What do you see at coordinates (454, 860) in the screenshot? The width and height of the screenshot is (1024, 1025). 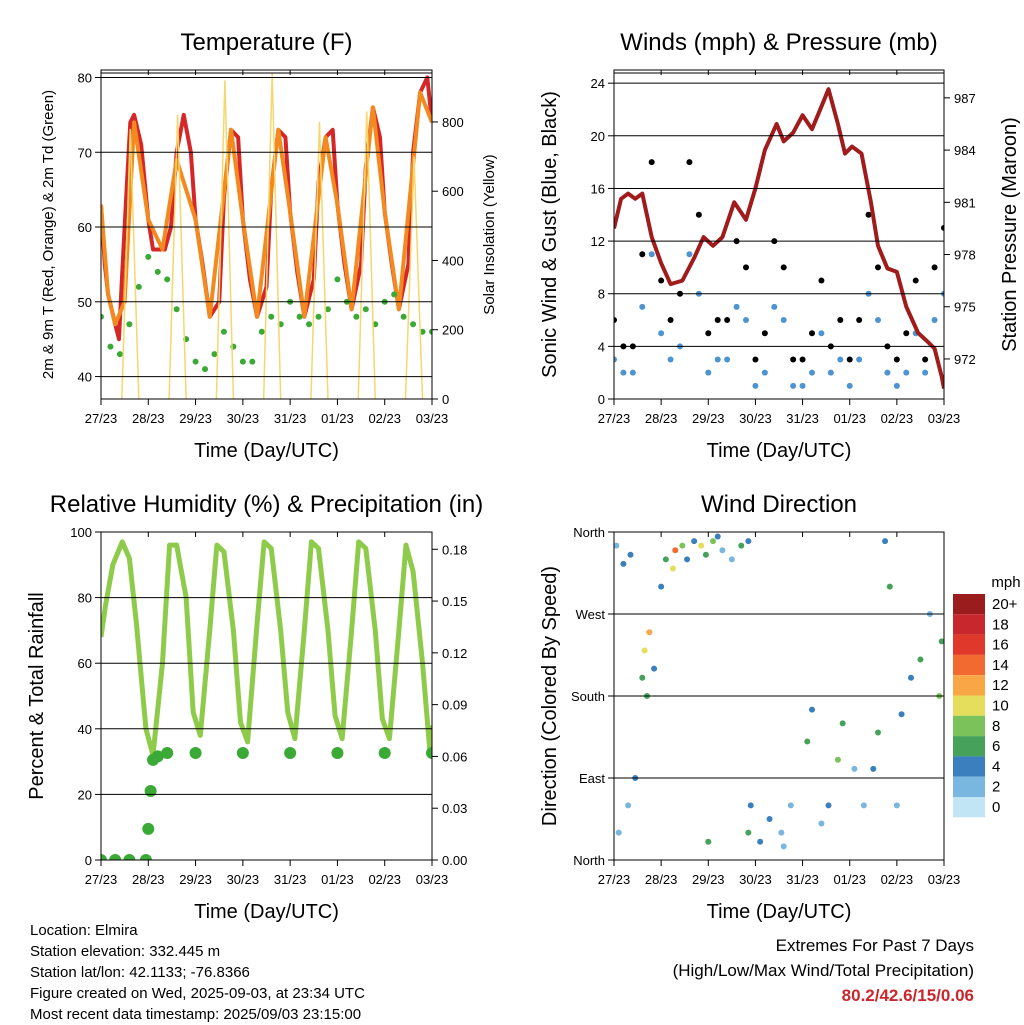 I see `y2-tick-label: 0.00` at bounding box center [454, 860].